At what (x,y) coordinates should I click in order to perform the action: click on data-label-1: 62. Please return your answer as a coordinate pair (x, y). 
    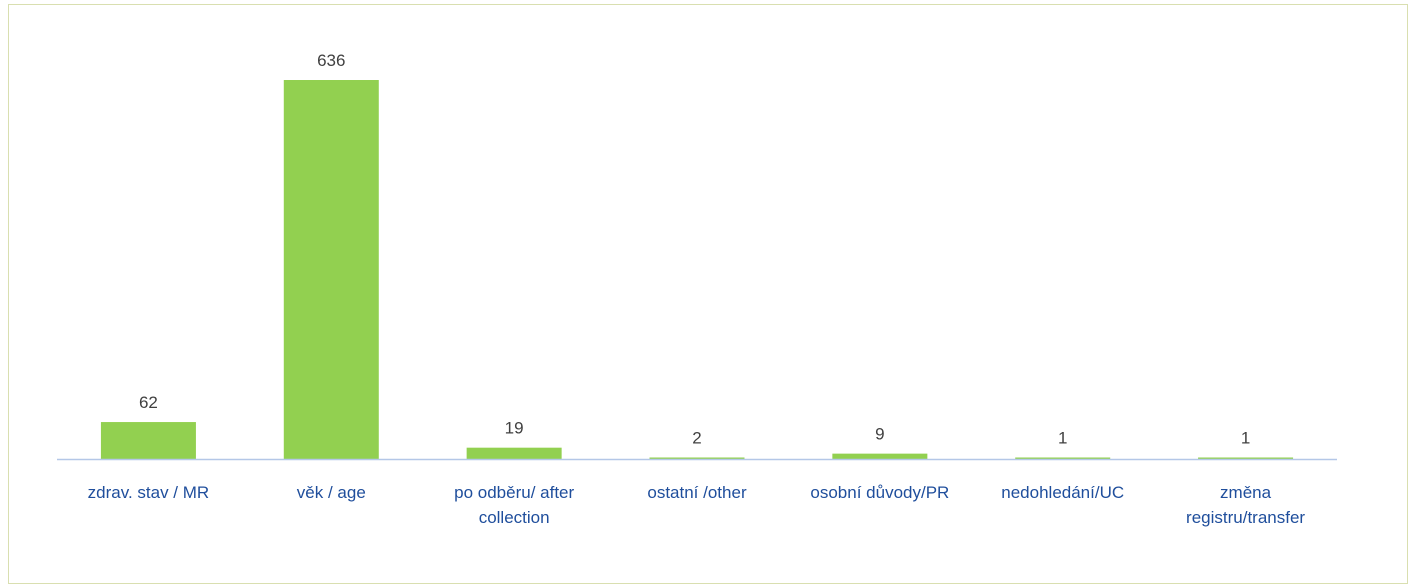
    Looking at the image, I should click on (148, 402).